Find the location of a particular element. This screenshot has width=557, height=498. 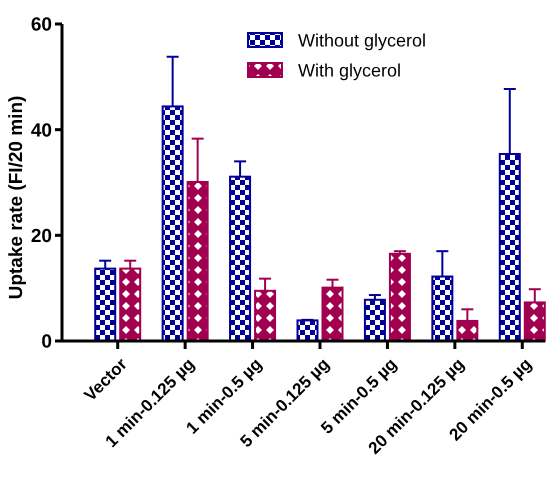

legend-label: Without glycerol is located at coordinates (362, 40).